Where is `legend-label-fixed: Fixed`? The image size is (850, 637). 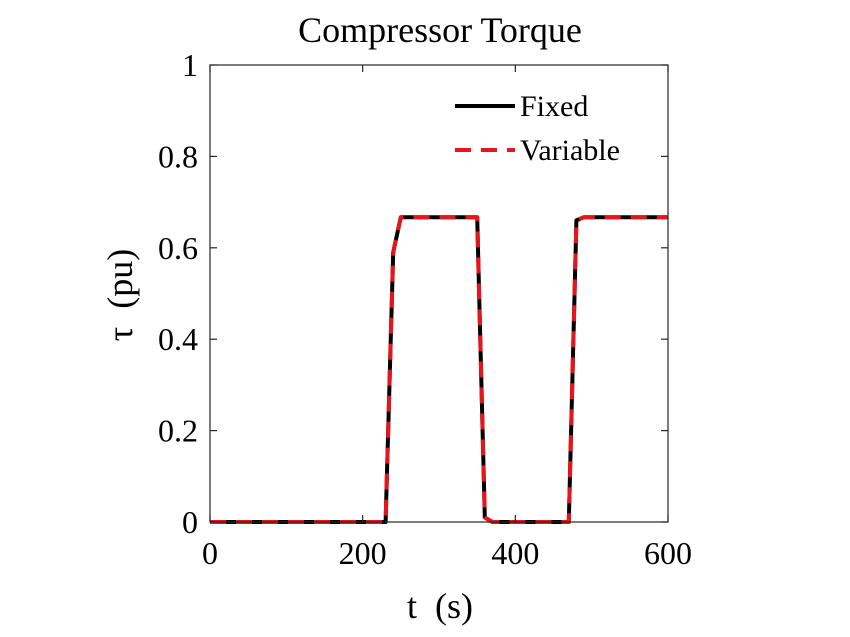
legend-label-fixed: Fixed is located at coordinates (554, 106).